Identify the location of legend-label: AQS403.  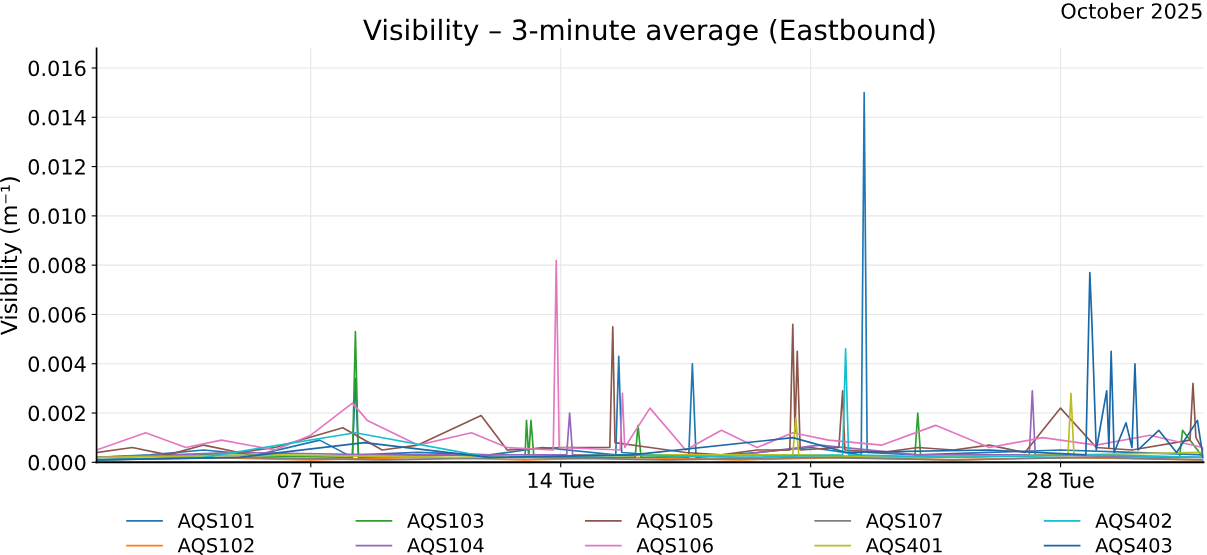
(1133, 546).